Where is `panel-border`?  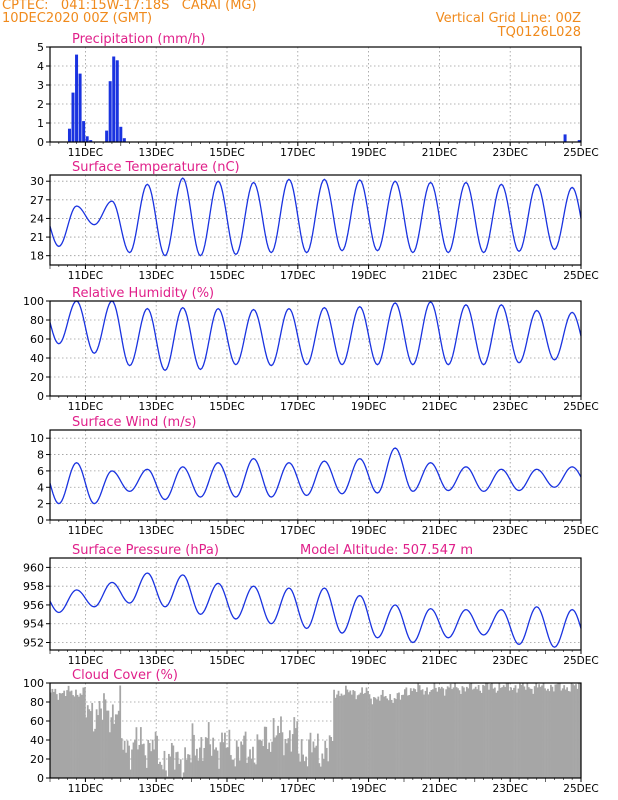
panel-border is located at coordinates (315, 730).